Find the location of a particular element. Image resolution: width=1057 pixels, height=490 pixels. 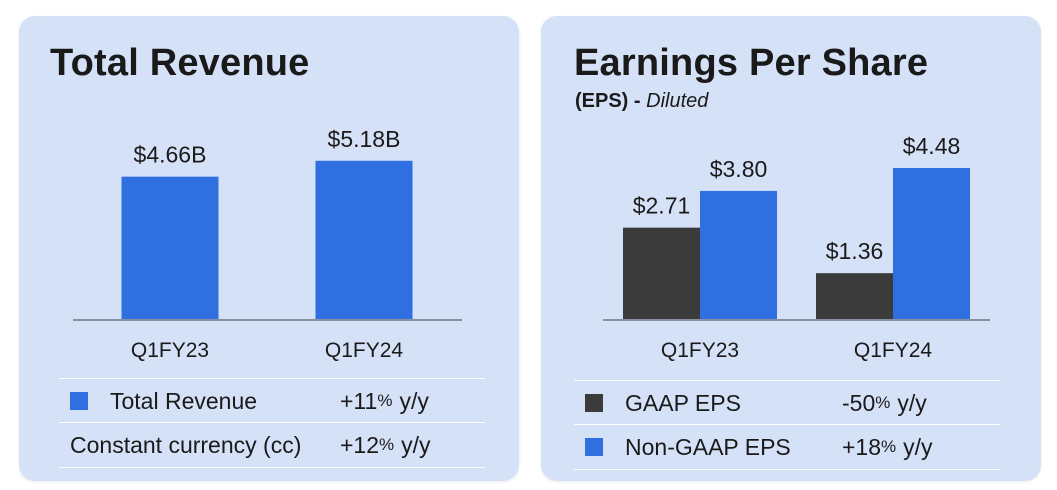

legend-row-constant-currency: Constant currency (cc) +12% y/y is located at coordinates (272, 445).